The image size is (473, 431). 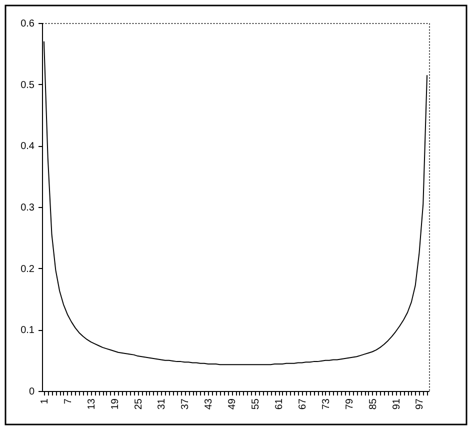 I want to click on y-tick-label: 0, so click(x=31, y=392).